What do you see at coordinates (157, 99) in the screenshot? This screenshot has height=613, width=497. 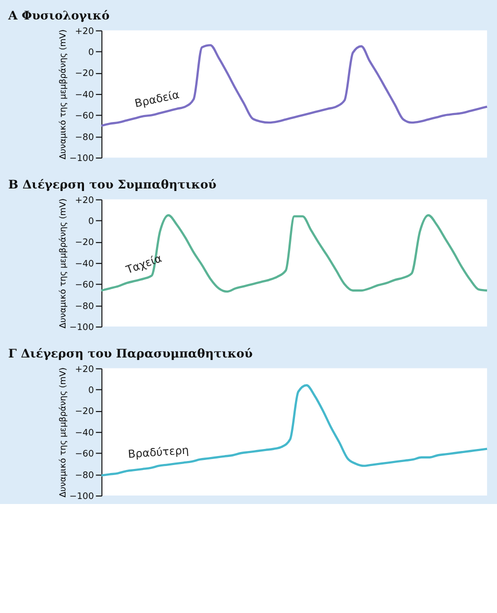 I see `annotation: Βραδεία` at bounding box center [157, 99].